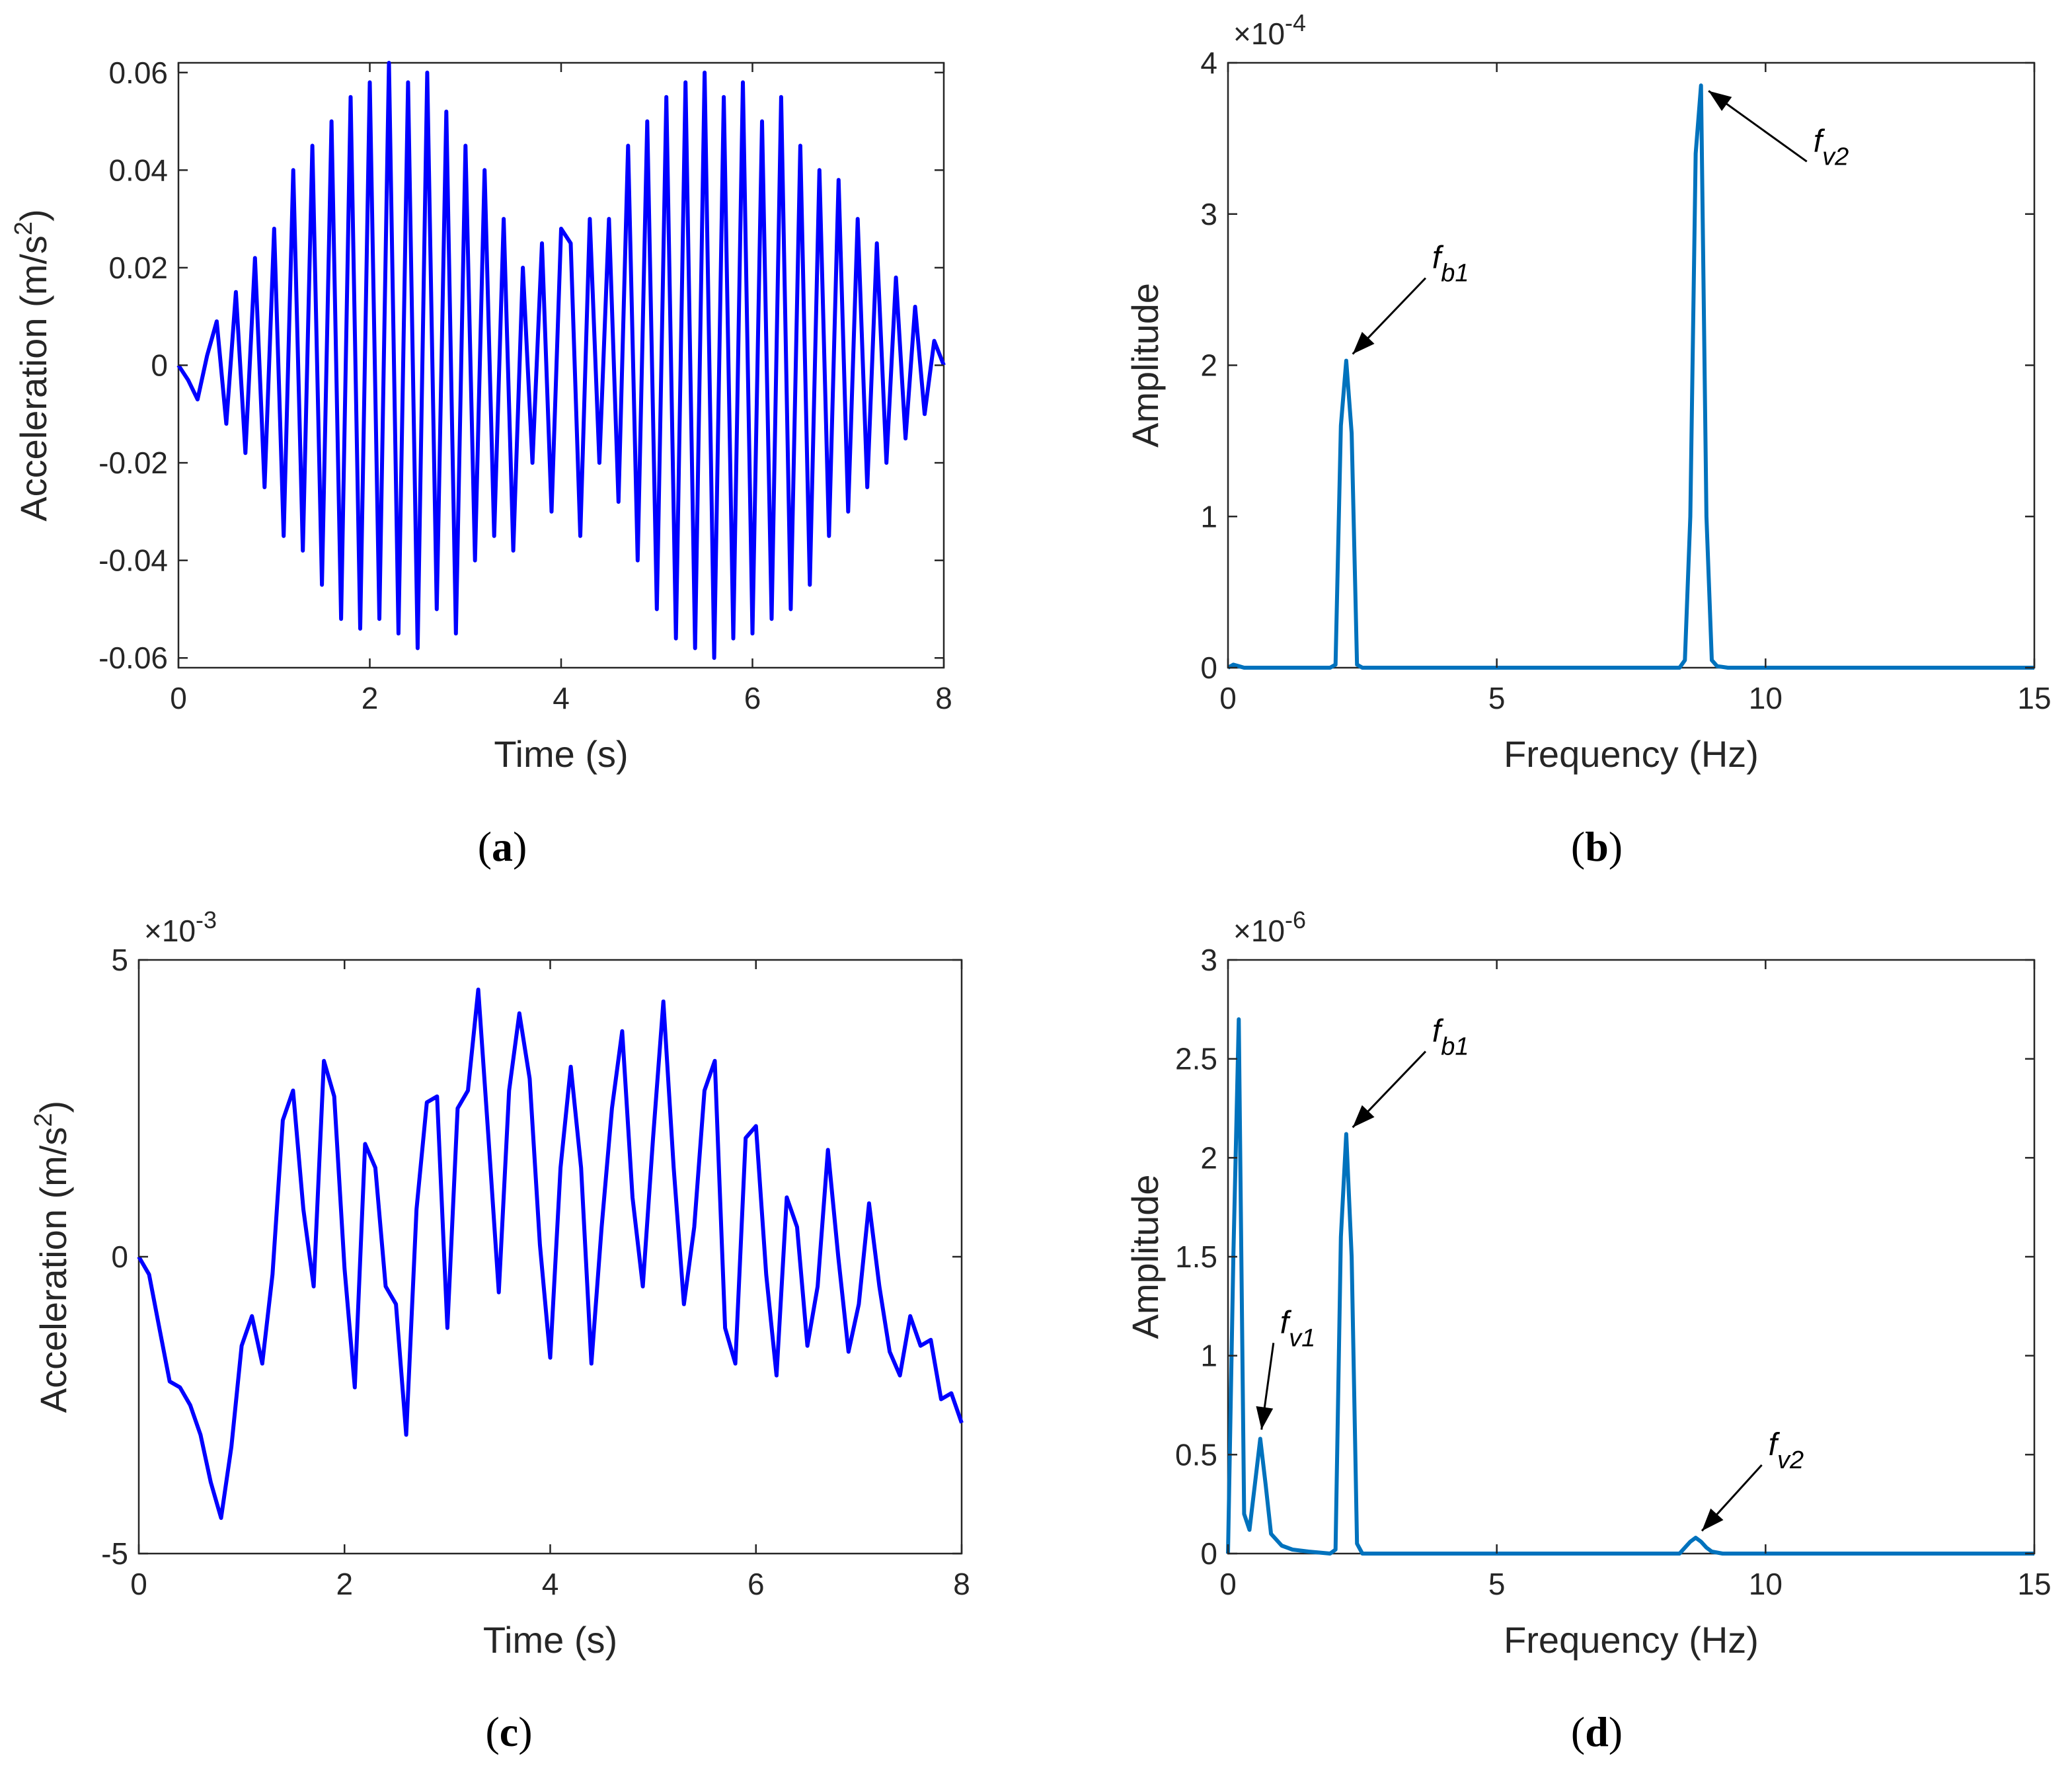 The width and height of the screenshot is (2072, 1779). I want to click on panel-letter: c, so click(509, 1731).